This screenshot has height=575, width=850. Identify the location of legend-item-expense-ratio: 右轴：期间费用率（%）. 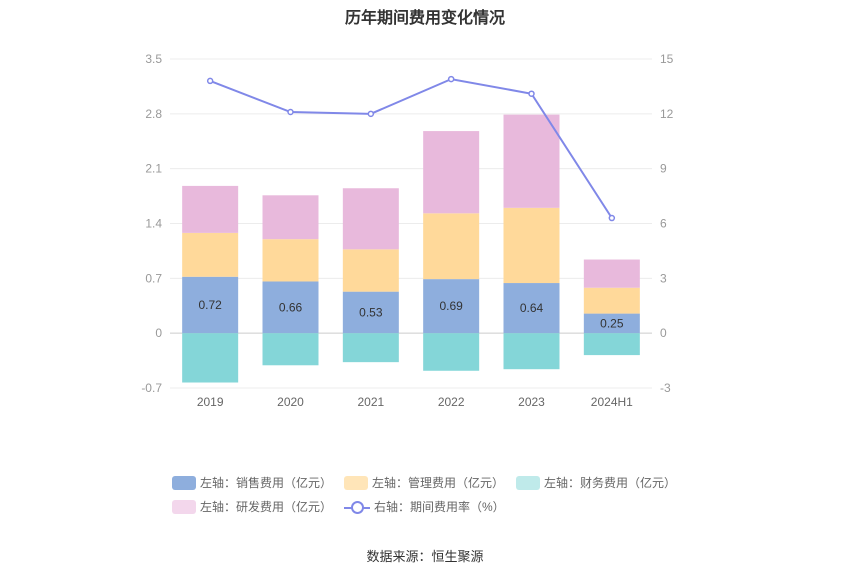
(424, 506).